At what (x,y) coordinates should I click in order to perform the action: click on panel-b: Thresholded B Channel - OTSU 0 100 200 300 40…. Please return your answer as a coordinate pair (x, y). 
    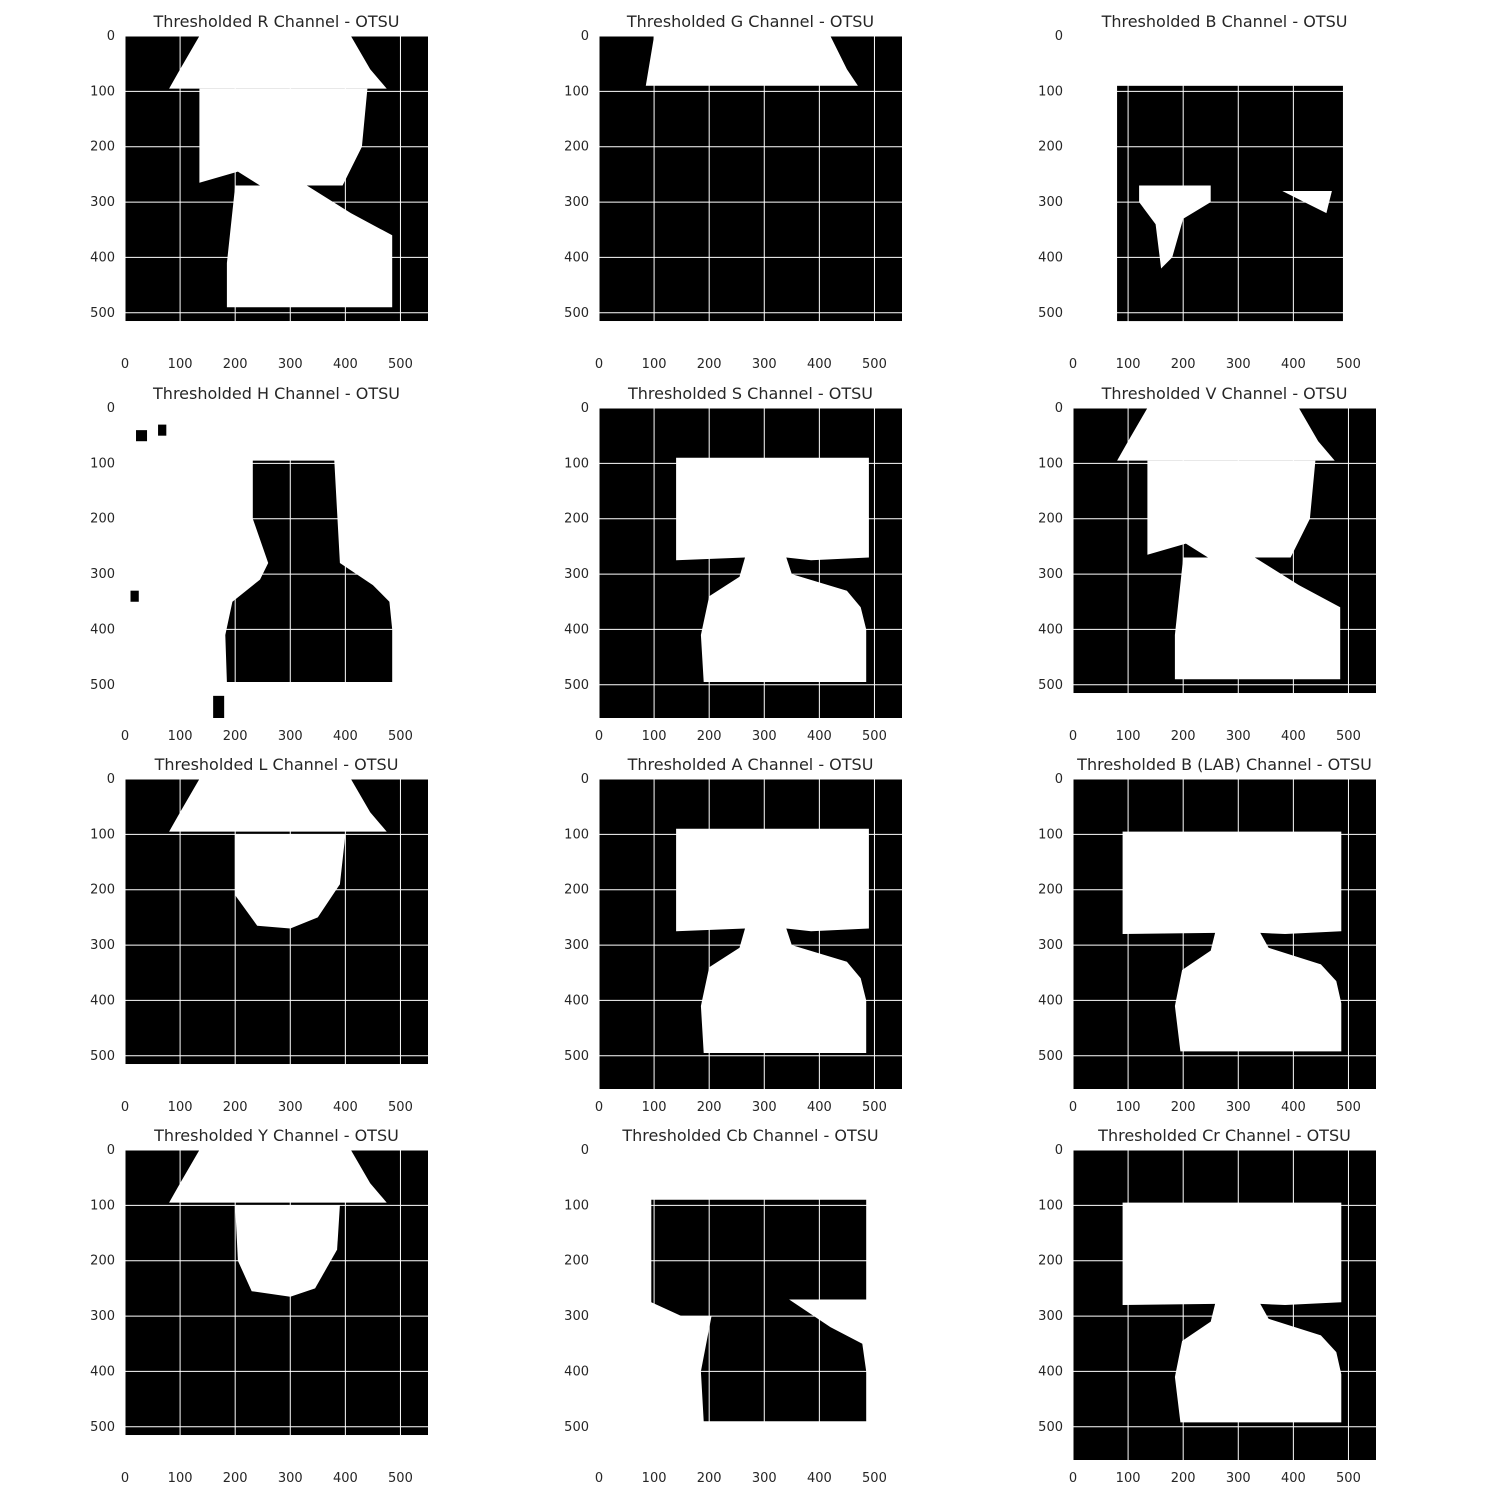
    Looking at the image, I should click on (1207, 192).